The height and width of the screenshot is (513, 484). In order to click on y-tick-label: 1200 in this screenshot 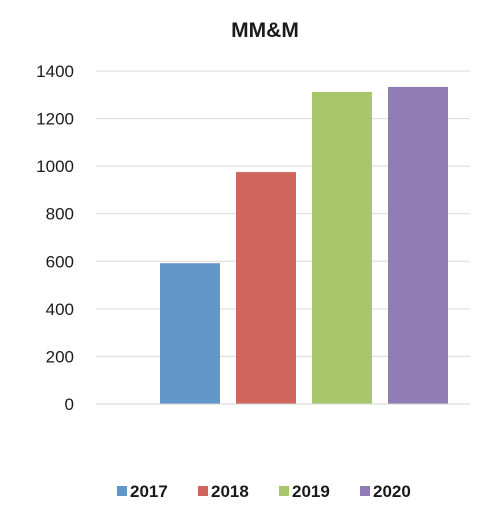, I will do `click(55, 119)`.